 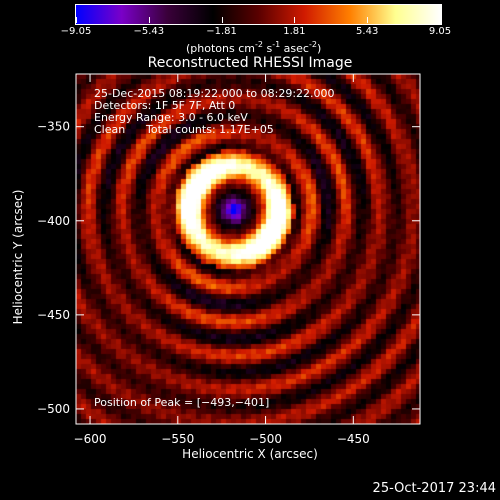 I want to click on units-text: asec, so click(x=294, y=48).